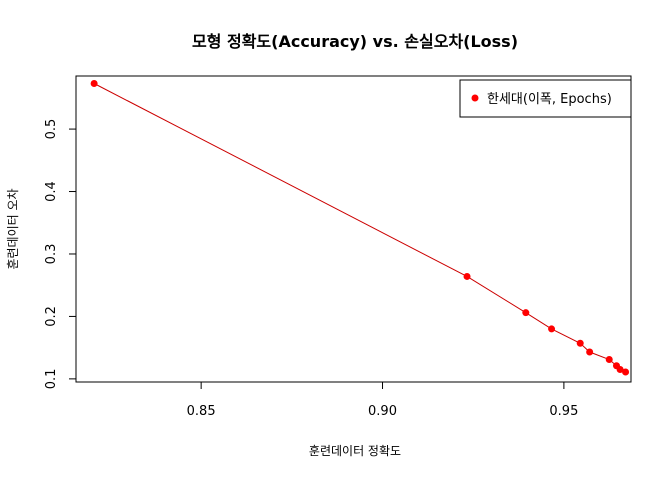 Image resolution: width=672 pixels, height=480 pixels. Describe the element at coordinates (51, 254) in the screenshot. I see `y-tick-label: 0.3` at that location.